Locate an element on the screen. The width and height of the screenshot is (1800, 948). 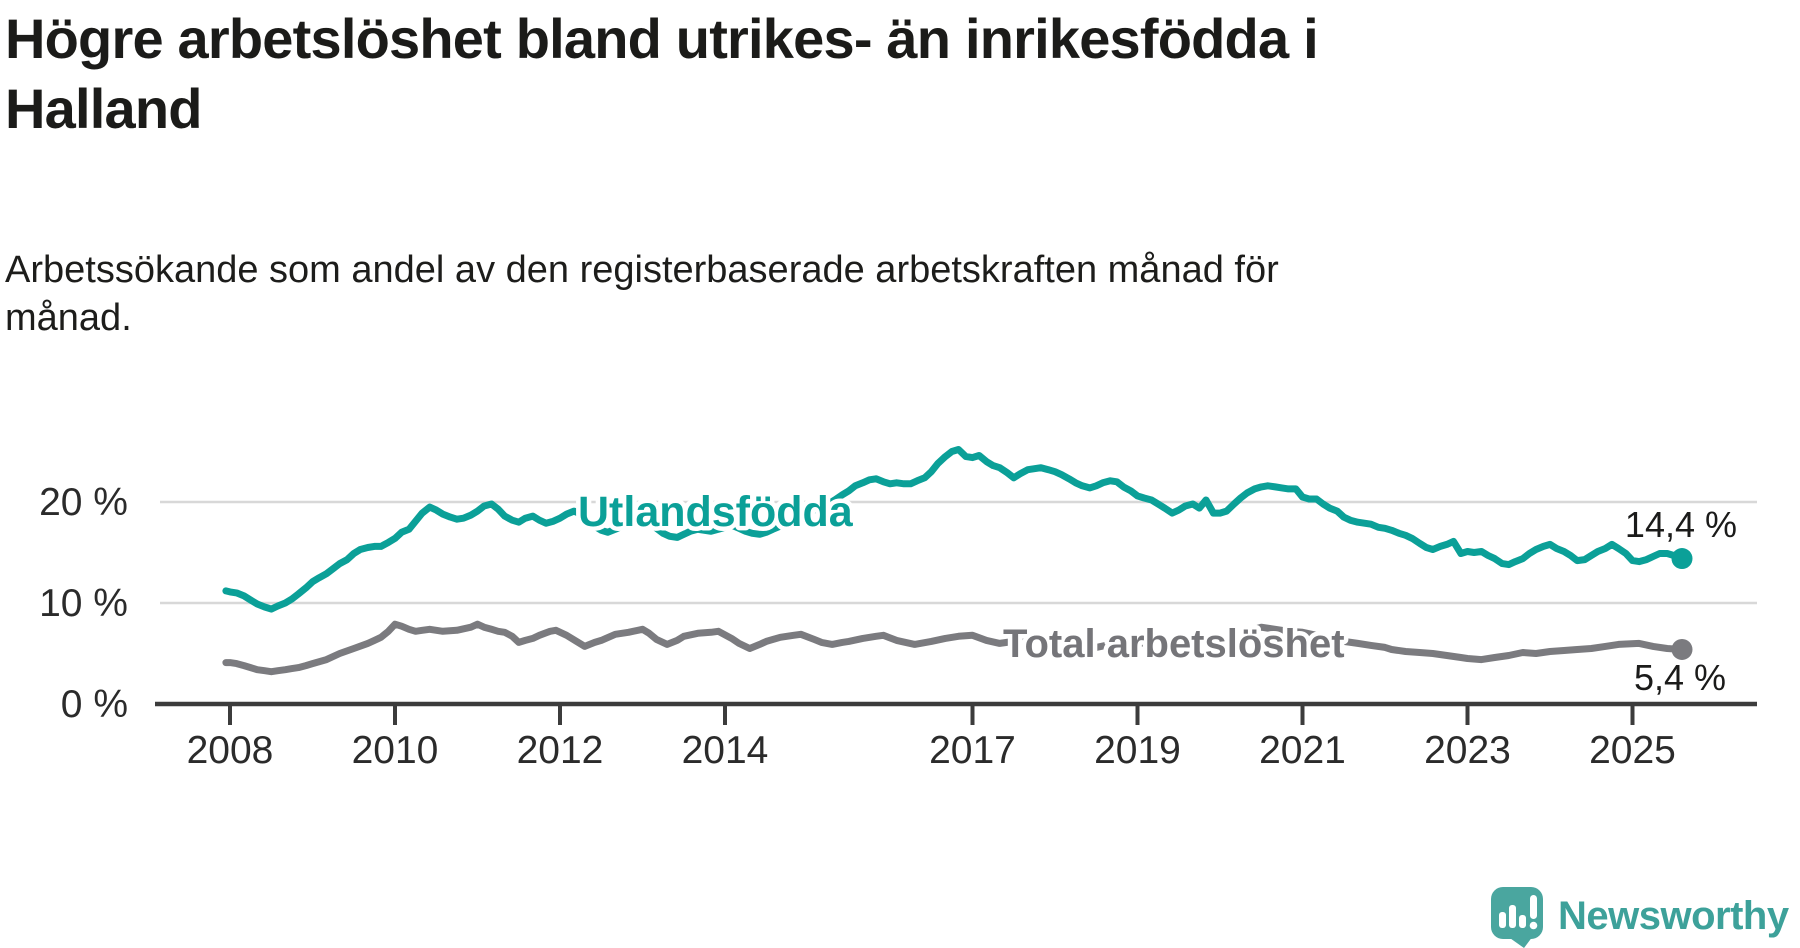
newsworthy-logo: Newsworthy is located at coordinates (1640, 917).